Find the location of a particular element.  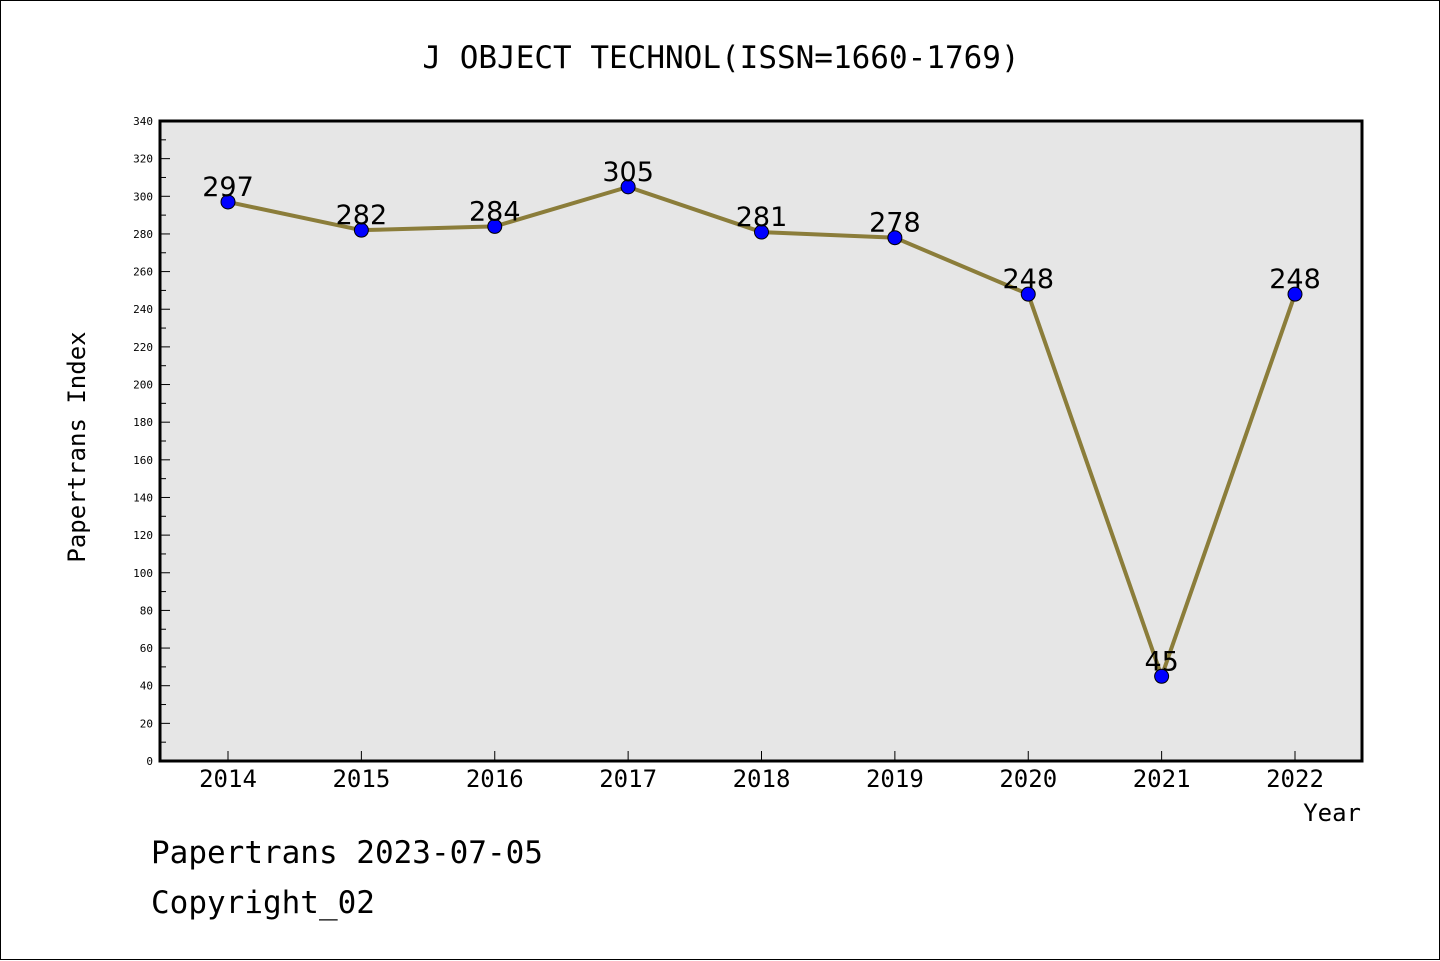

data-label: 305 is located at coordinates (628, 172).